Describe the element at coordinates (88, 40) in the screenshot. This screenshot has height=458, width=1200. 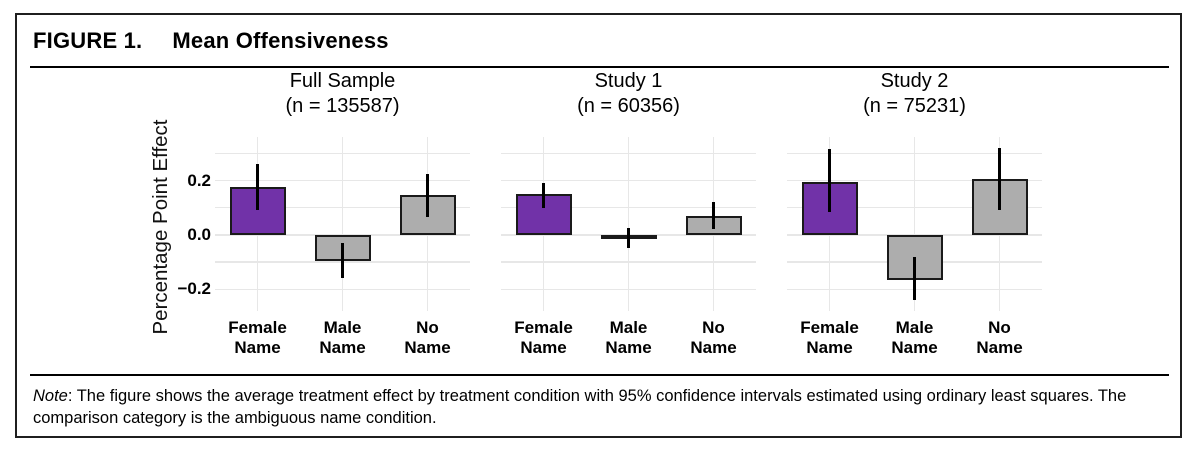
I see `figure-number-label: FIGURE 1.` at that location.